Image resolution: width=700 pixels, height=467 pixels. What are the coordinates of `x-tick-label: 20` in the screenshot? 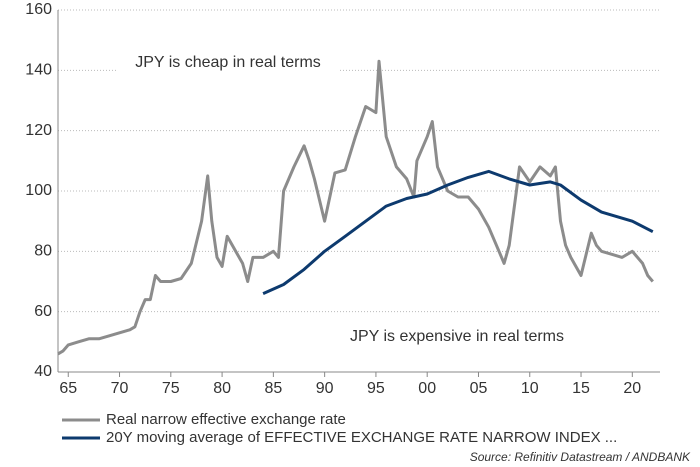 It's located at (632, 388).